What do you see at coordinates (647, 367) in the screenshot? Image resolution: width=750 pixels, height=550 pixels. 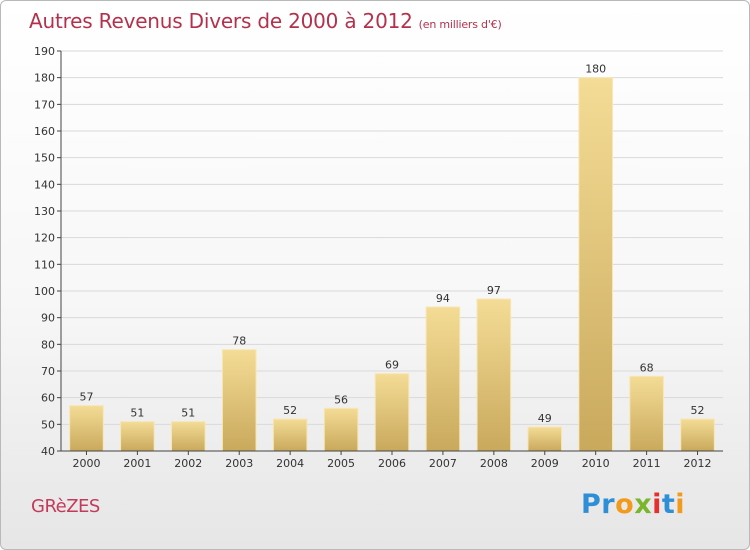 I see `data-label: 68` at bounding box center [647, 367].